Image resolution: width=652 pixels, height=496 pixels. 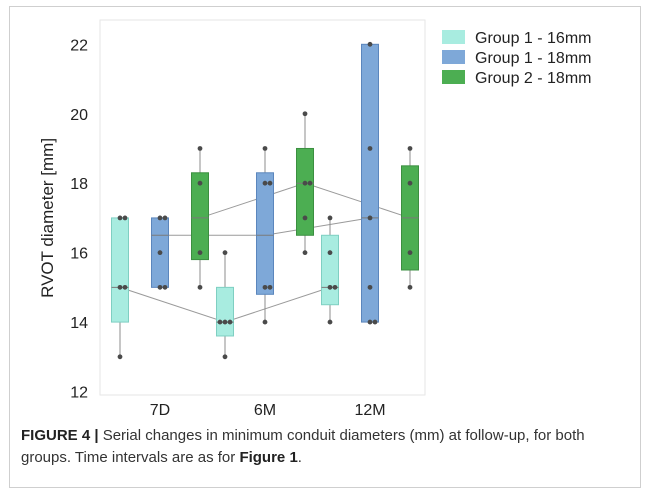 What do you see at coordinates (79, 254) in the screenshot?
I see `y-tick-label: 16` at bounding box center [79, 254].